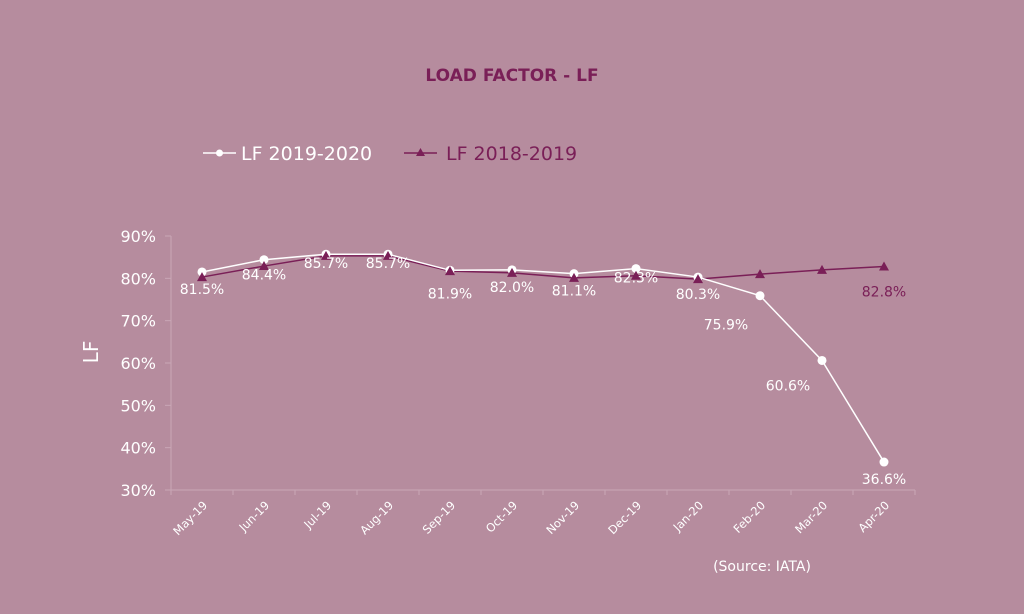 The height and width of the screenshot is (614, 1024). What do you see at coordinates (624, 517) in the screenshot?
I see `x-tick-label: Dec-19` at bounding box center [624, 517].